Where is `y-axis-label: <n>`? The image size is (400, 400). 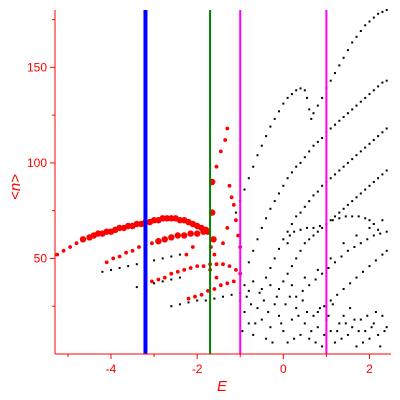
y-axis-label: <n> is located at coordinates (15, 187).